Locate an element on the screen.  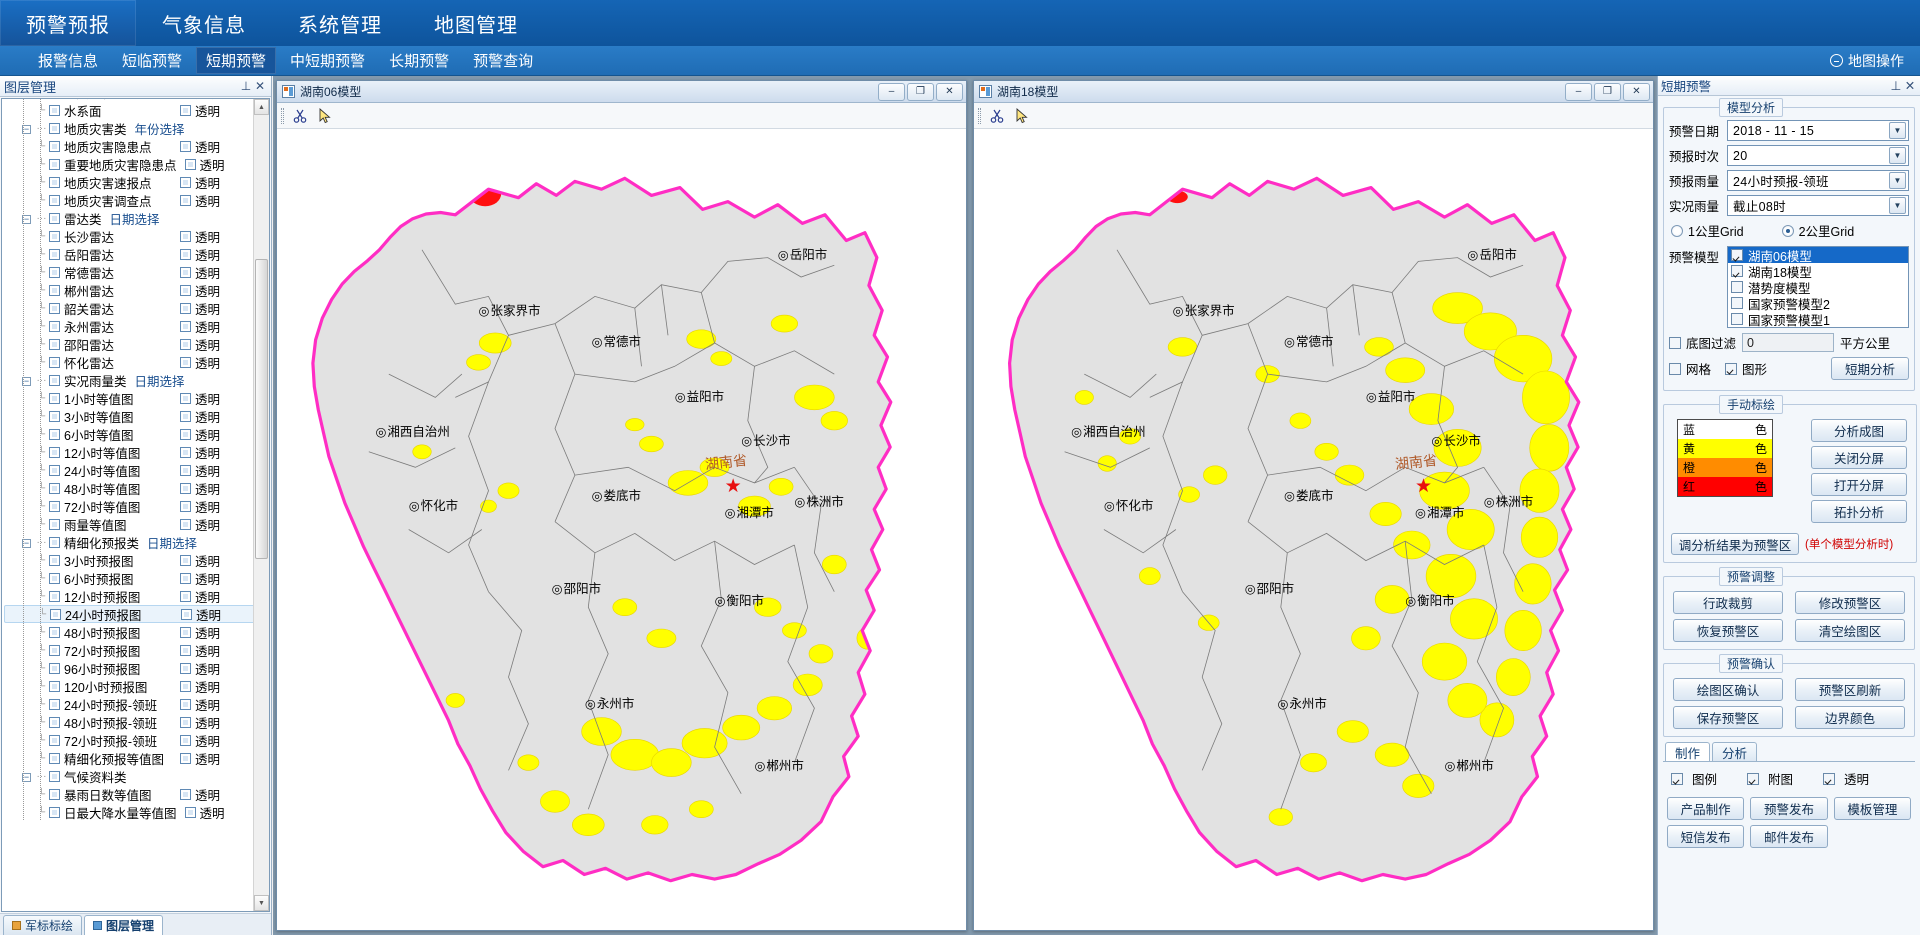
layer-item-3: └ 地质灾害隐患点 透明 is located at coordinates (130, 146).